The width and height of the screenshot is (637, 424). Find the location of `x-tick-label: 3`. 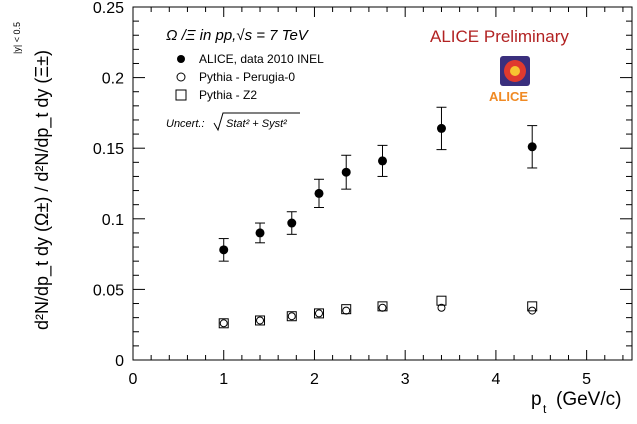

x-tick-label: 3 is located at coordinates (405, 379).